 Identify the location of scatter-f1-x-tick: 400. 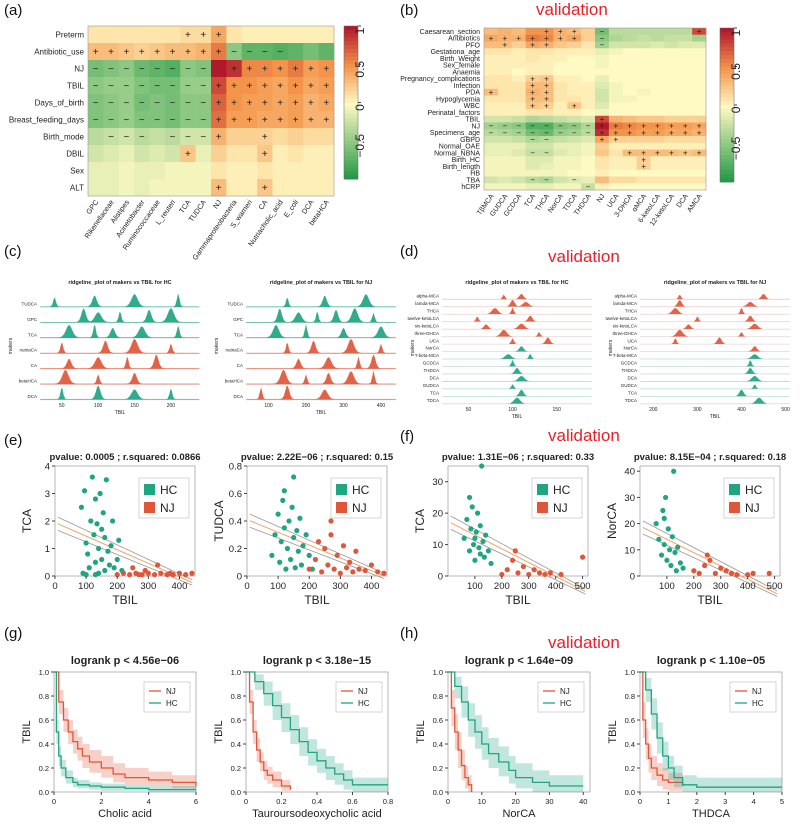
(556, 586).